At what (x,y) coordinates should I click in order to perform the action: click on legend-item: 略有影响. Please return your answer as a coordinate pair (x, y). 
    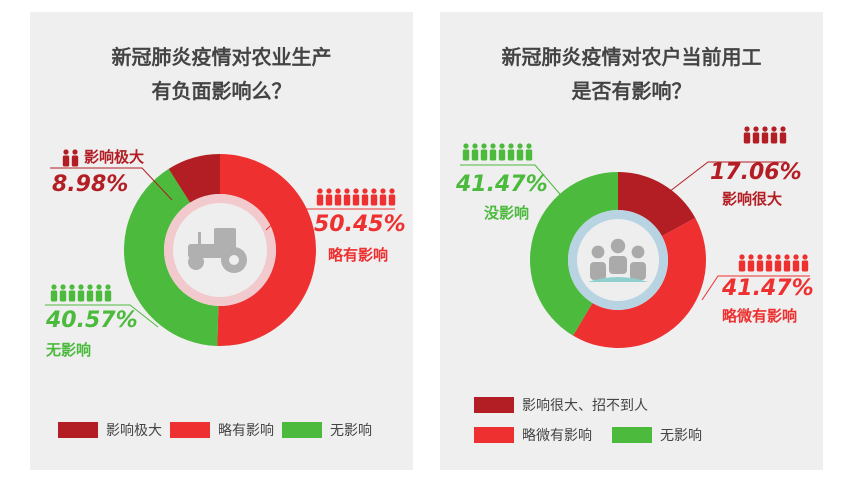
    Looking at the image, I should click on (222, 430).